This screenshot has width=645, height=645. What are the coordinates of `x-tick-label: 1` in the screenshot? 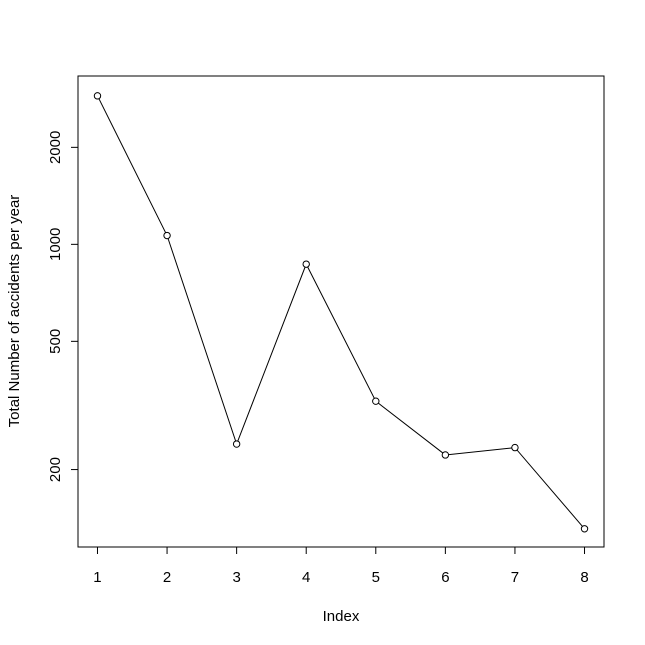 It's located at (97, 577).